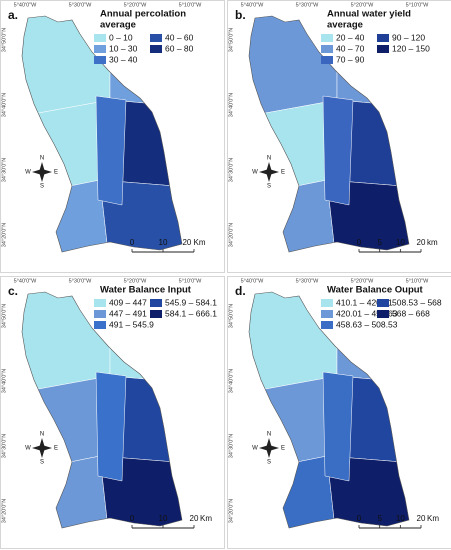 This screenshot has width=451, height=550. I want to click on scale-label: 20 Km, so click(193, 242).